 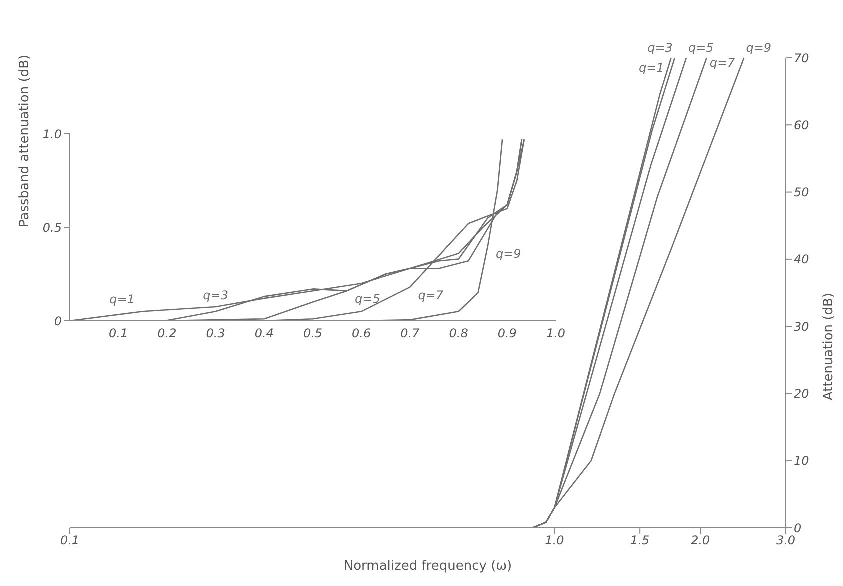 I want to click on x-tick-label: 0.4, so click(x=264, y=333).